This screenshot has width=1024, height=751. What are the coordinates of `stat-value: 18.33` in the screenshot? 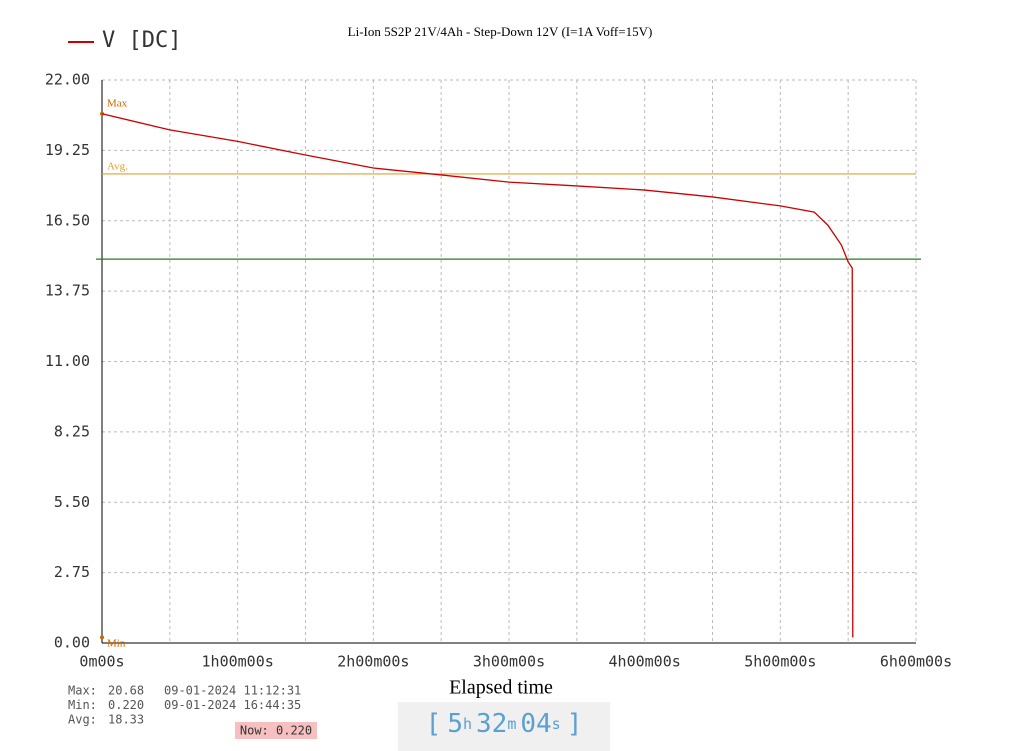 It's located at (126, 720).